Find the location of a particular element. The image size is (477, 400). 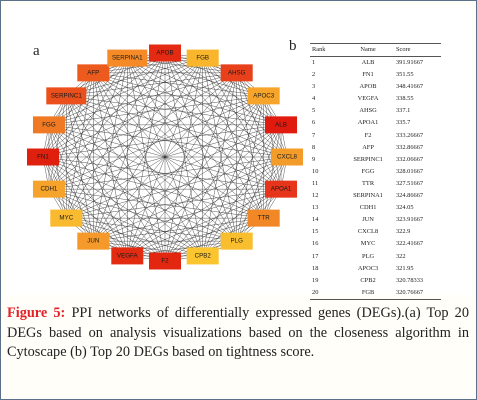

table-row: 9 SERPINC1 332.06667 is located at coordinates (375, 160).